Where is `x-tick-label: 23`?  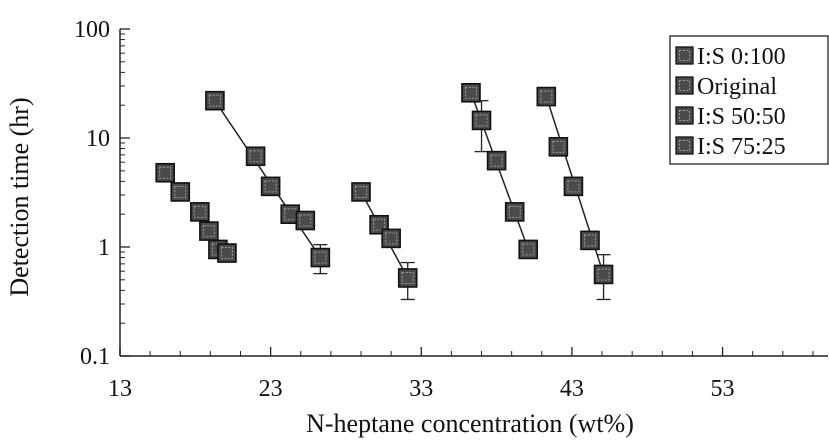
x-tick-label: 23 is located at coordinates (271, 389).